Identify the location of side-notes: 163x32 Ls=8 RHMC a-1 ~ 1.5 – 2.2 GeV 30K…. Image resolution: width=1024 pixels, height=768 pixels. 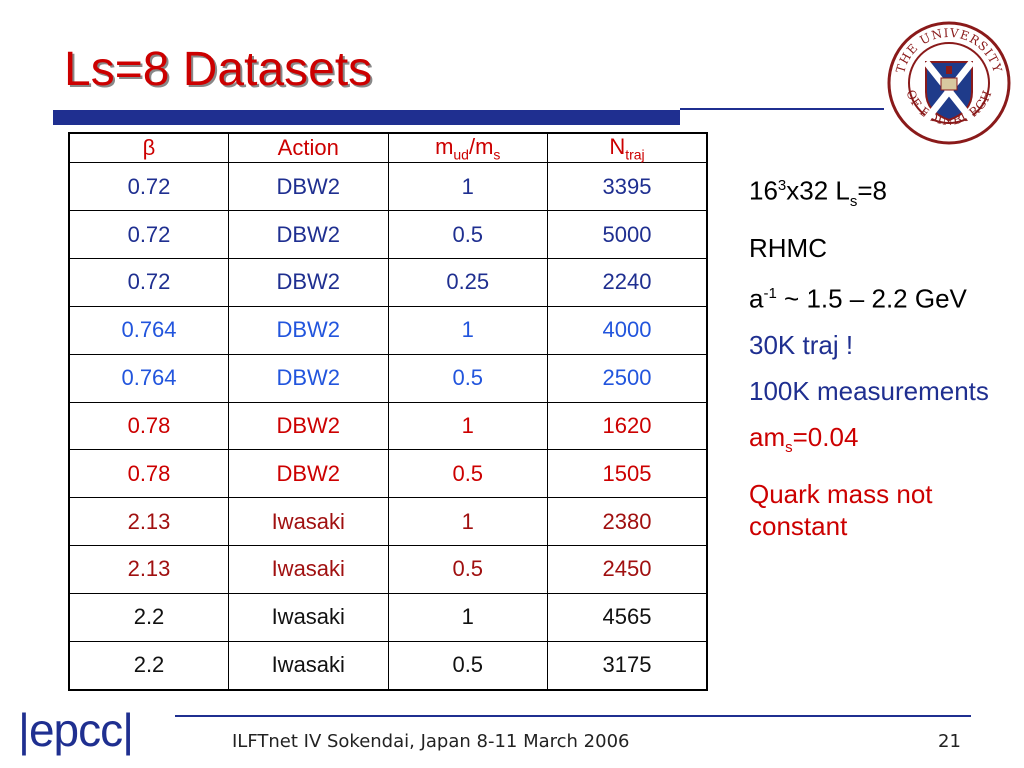
(869, 363).